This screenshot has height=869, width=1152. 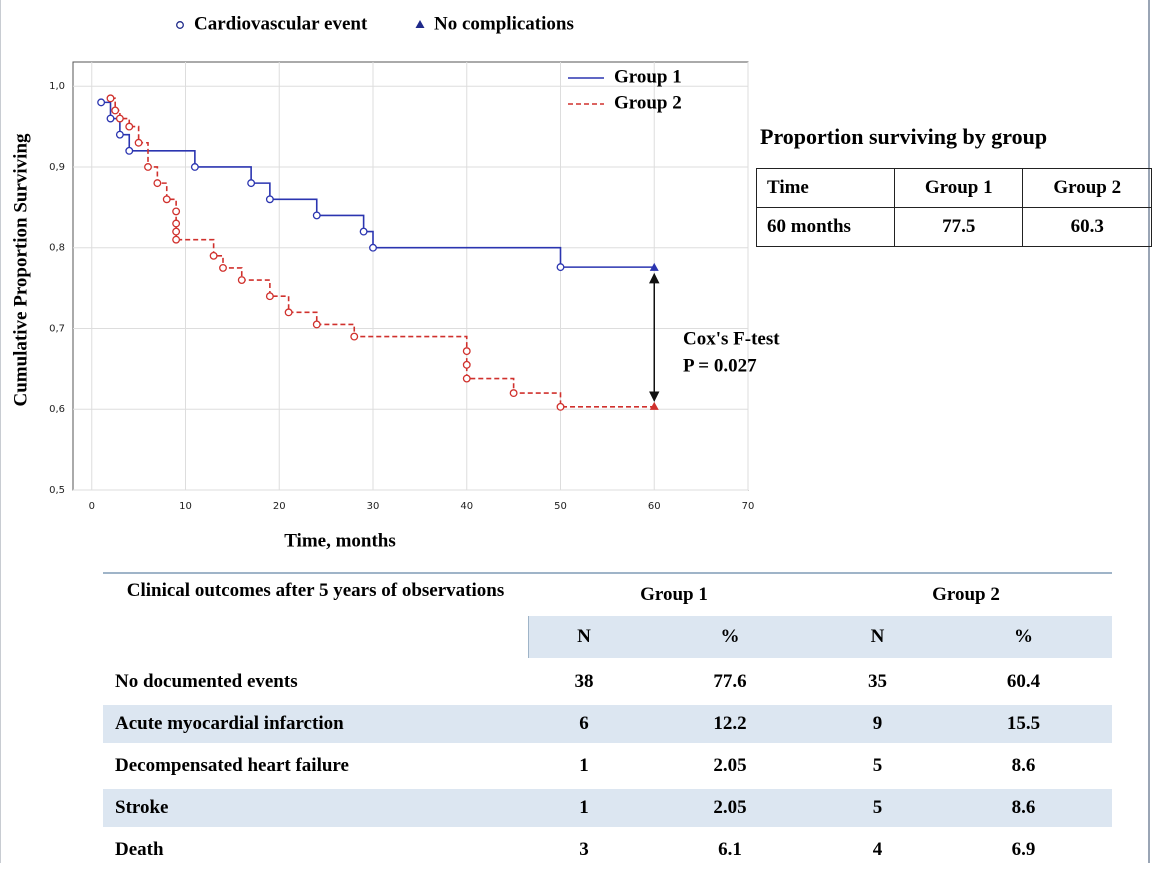 What do you see at coordinates (139, 849) in the screenshot?
I see `table-cell: Death` at bounding box center [139, 849].